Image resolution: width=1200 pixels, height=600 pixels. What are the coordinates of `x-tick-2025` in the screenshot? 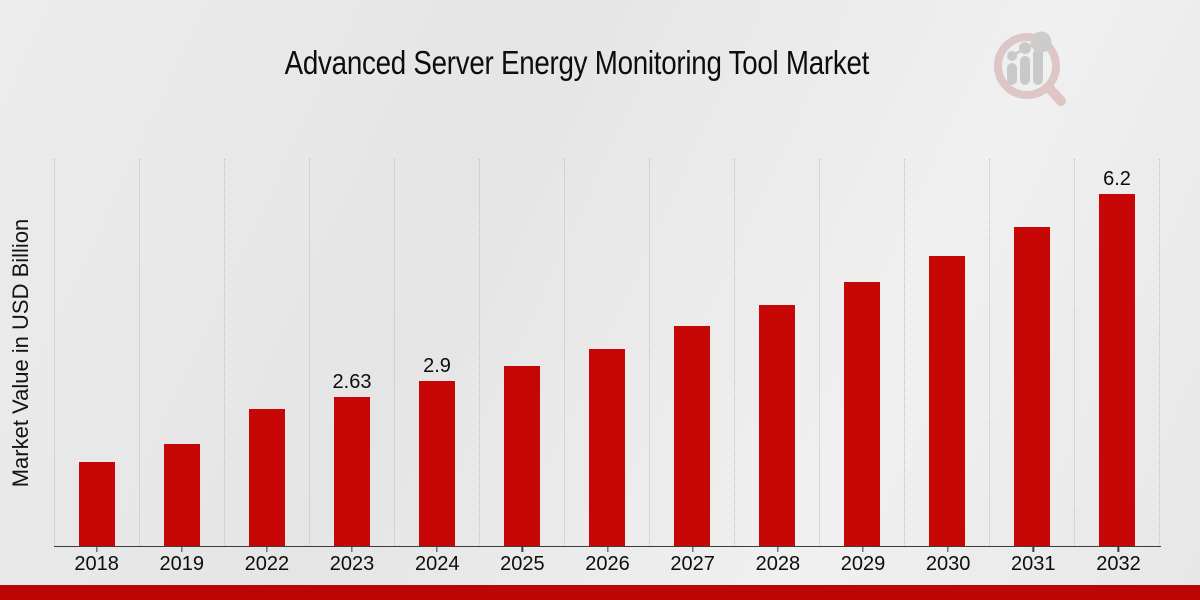 It's located at (522, 549).